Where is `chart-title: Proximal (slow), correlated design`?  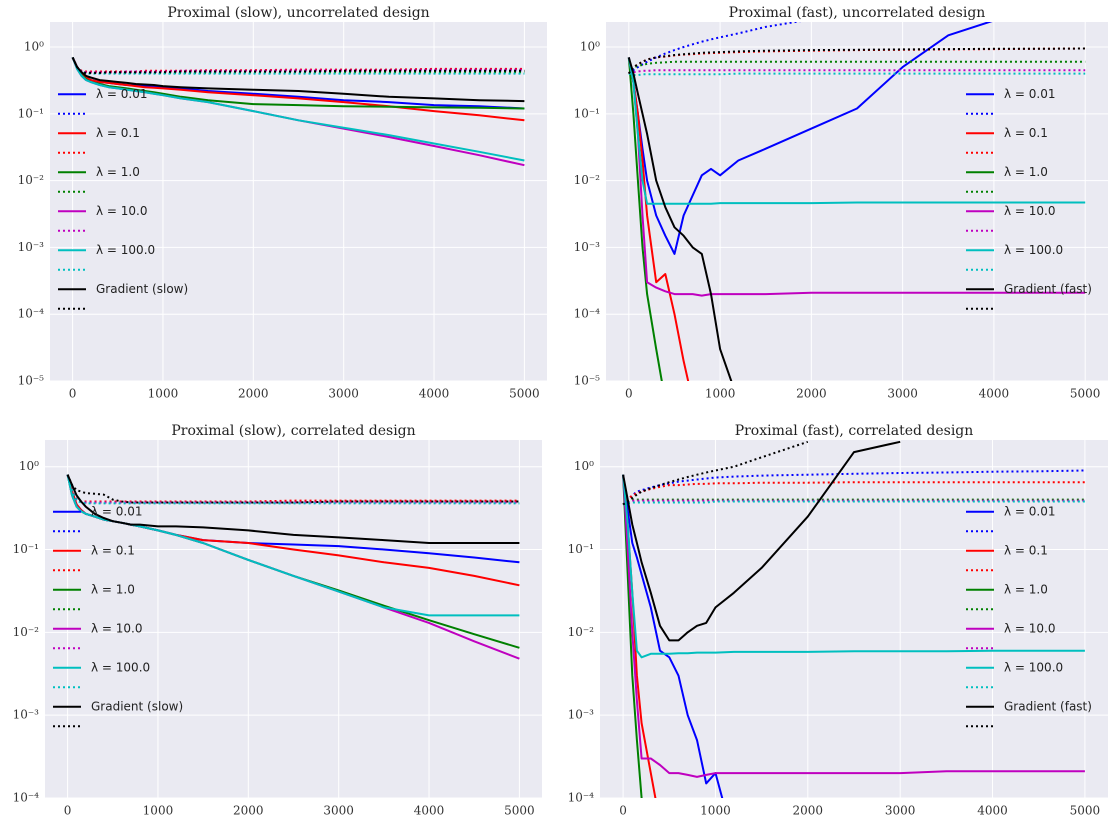 chart-title: Proximal (slow), correlated design is located at coordinates (293, 431).